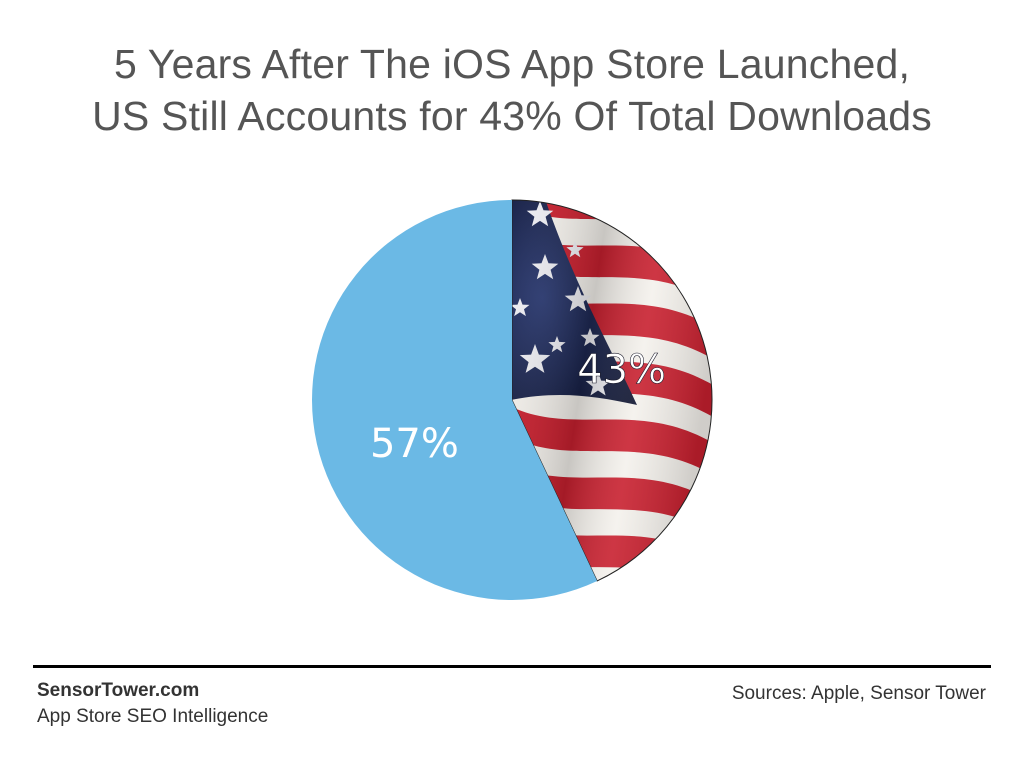 This screenshot has height=768, width=1024. What do you see at coordinates (512, 666) in the screenshot?
I see `footer-divider` at bounding box center [512, 666].